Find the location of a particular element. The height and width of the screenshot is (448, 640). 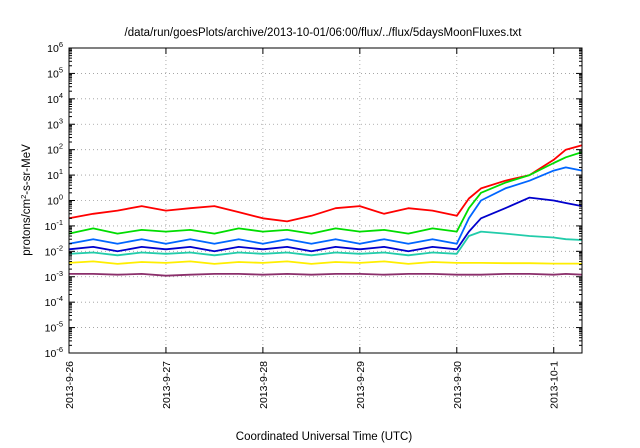

y-tick-label: 10⁰ is located at coordinates (55, 200).